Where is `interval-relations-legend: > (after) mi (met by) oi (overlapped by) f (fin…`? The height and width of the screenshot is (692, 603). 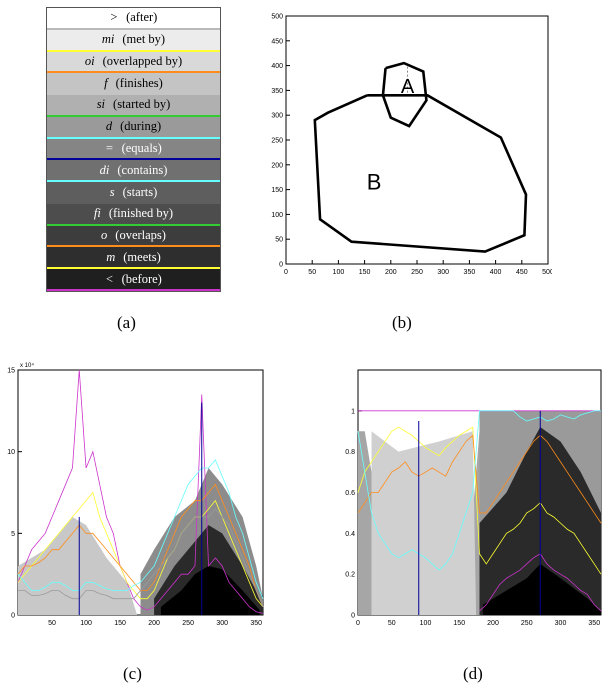
interval-relations-legend: > (after) mi (met by) oi (overlapped by) f (fin… is located at coordinates (133, 149).